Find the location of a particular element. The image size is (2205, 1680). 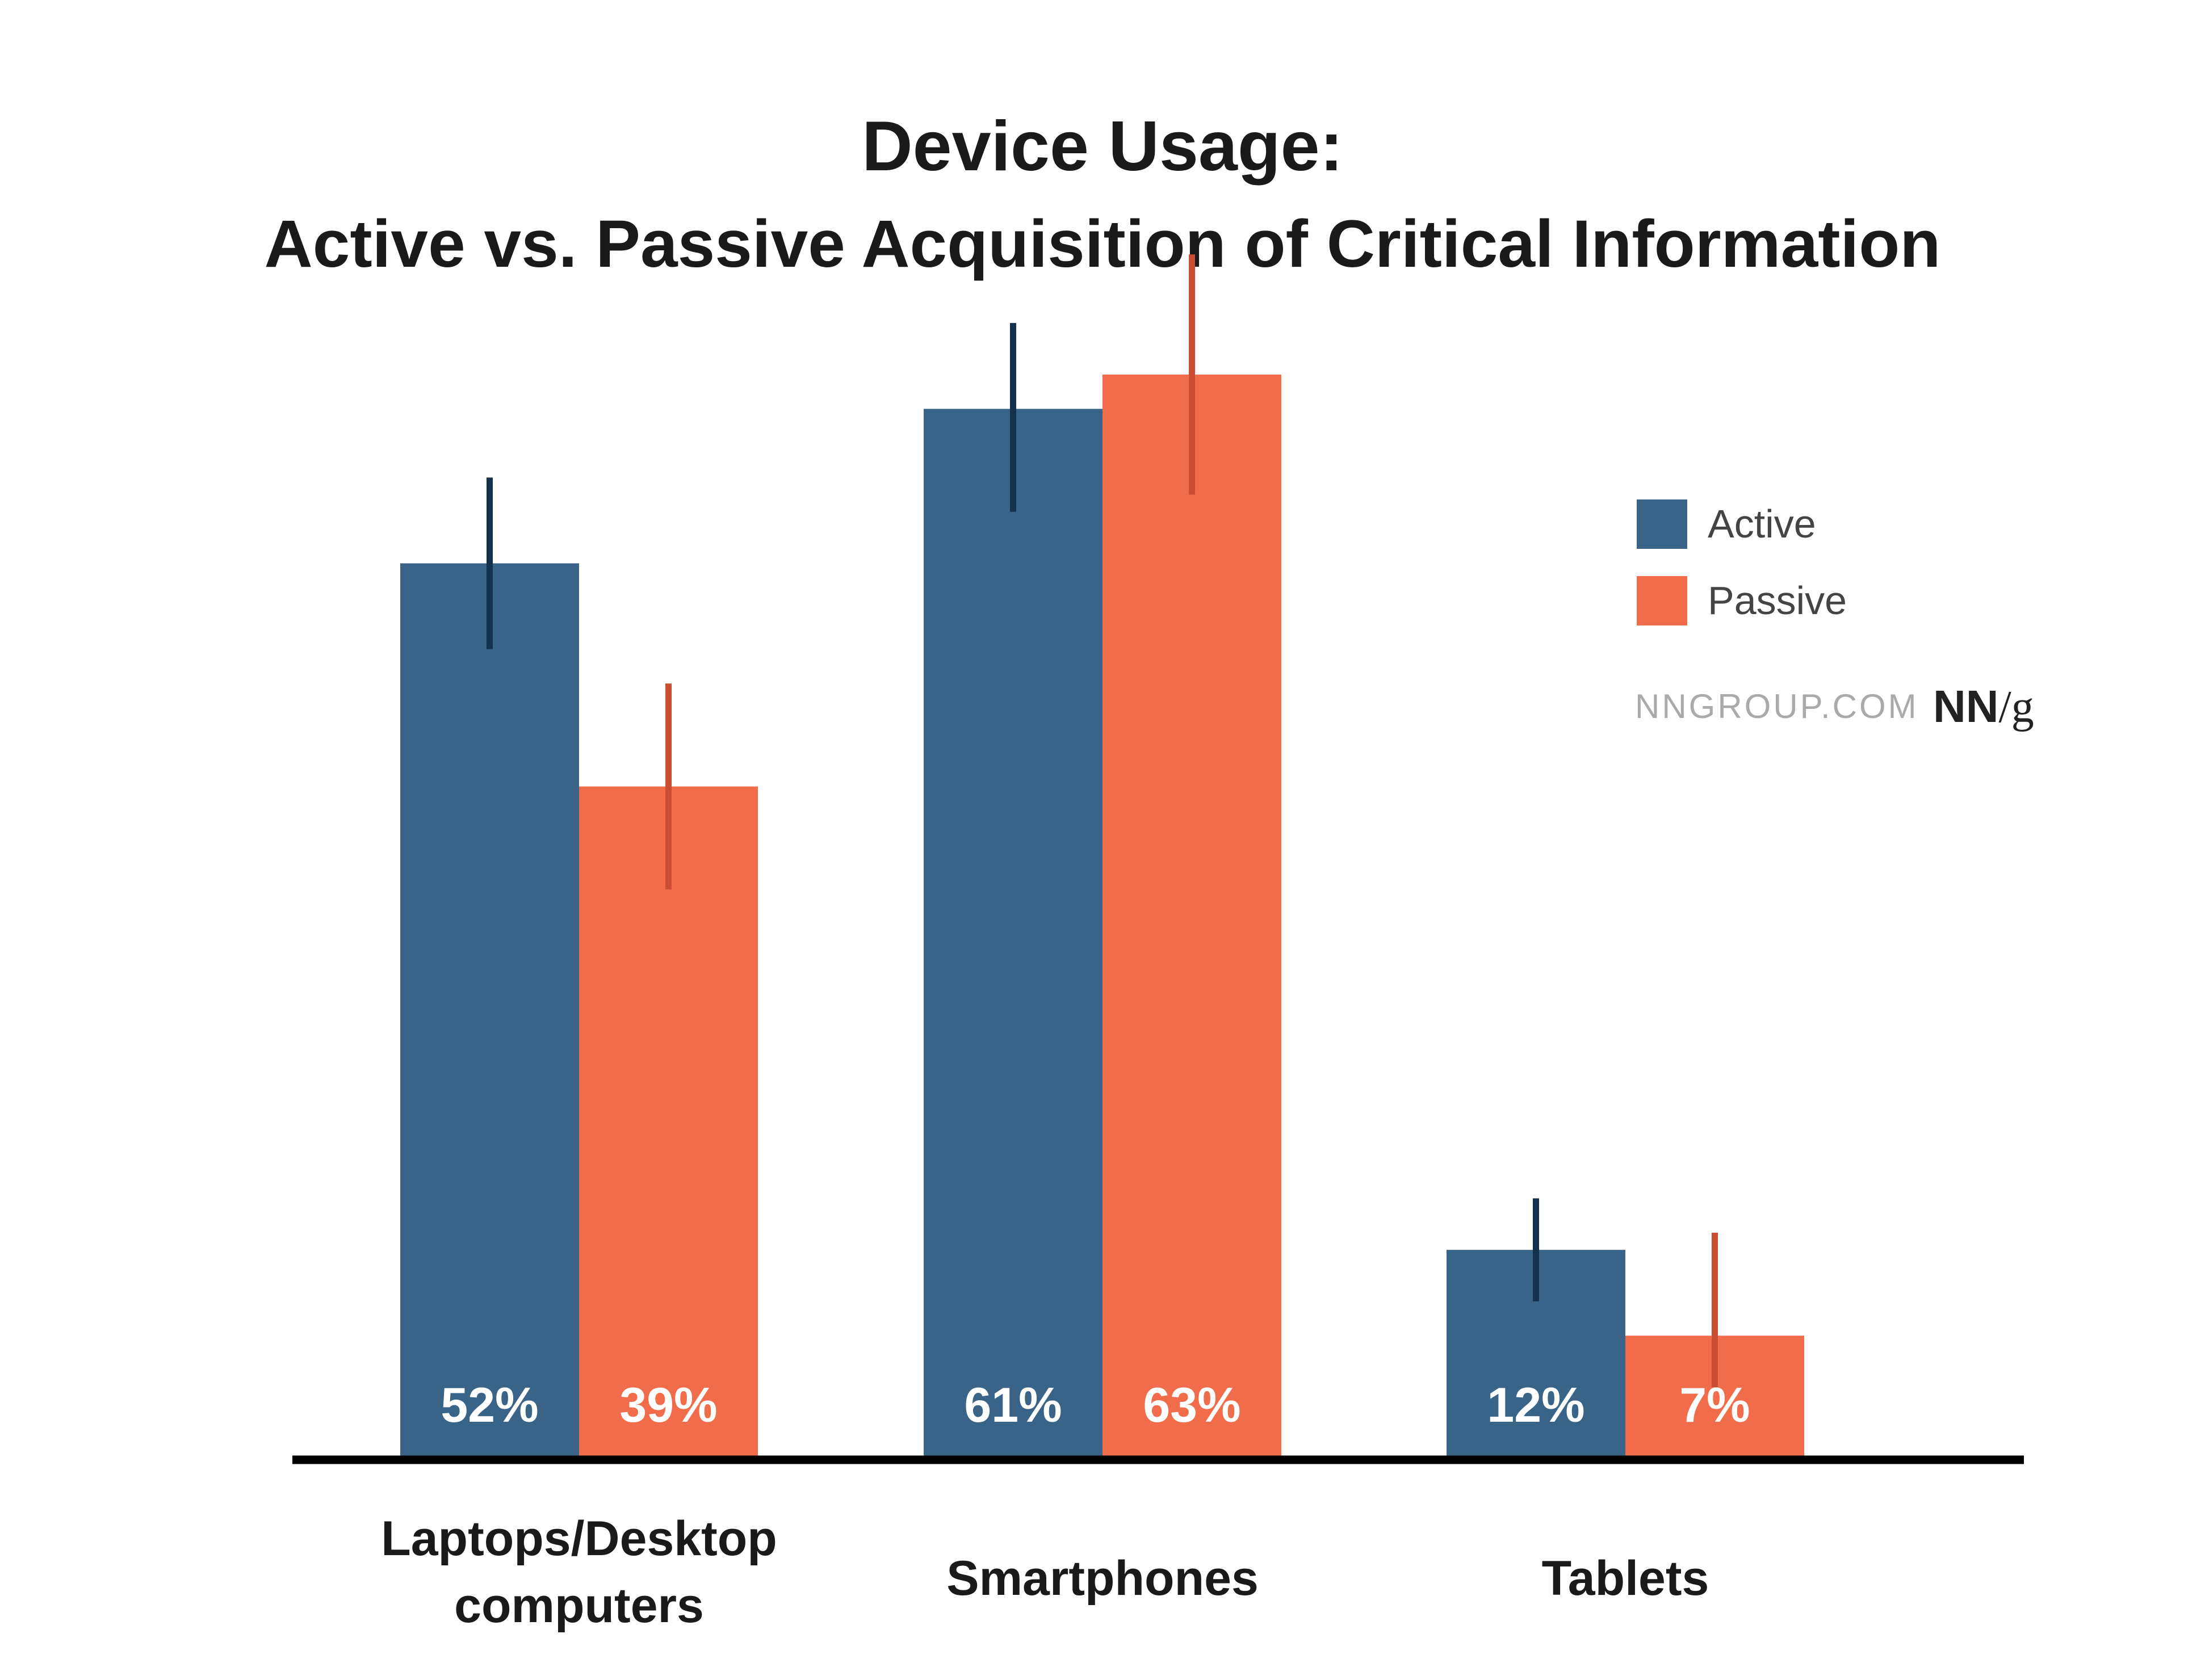

value-labels-layer: 52% 39% 61% 63% 12% 7% is located at coordinates (1095, 1405).